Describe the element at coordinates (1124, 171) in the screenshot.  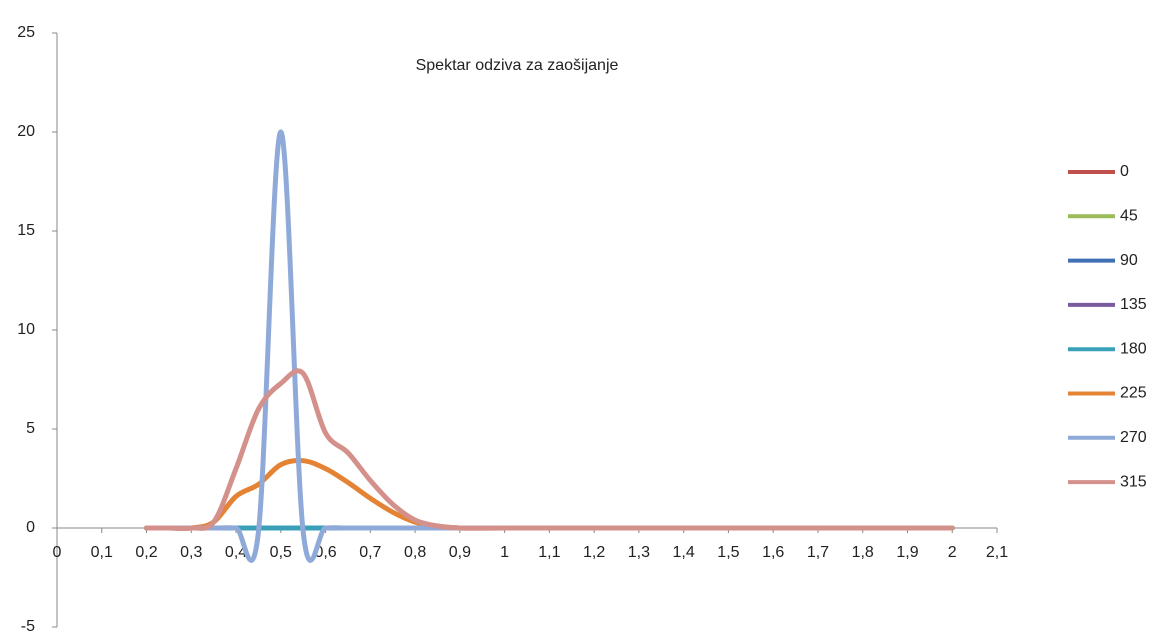
I see `legend-label: 0` at that location.